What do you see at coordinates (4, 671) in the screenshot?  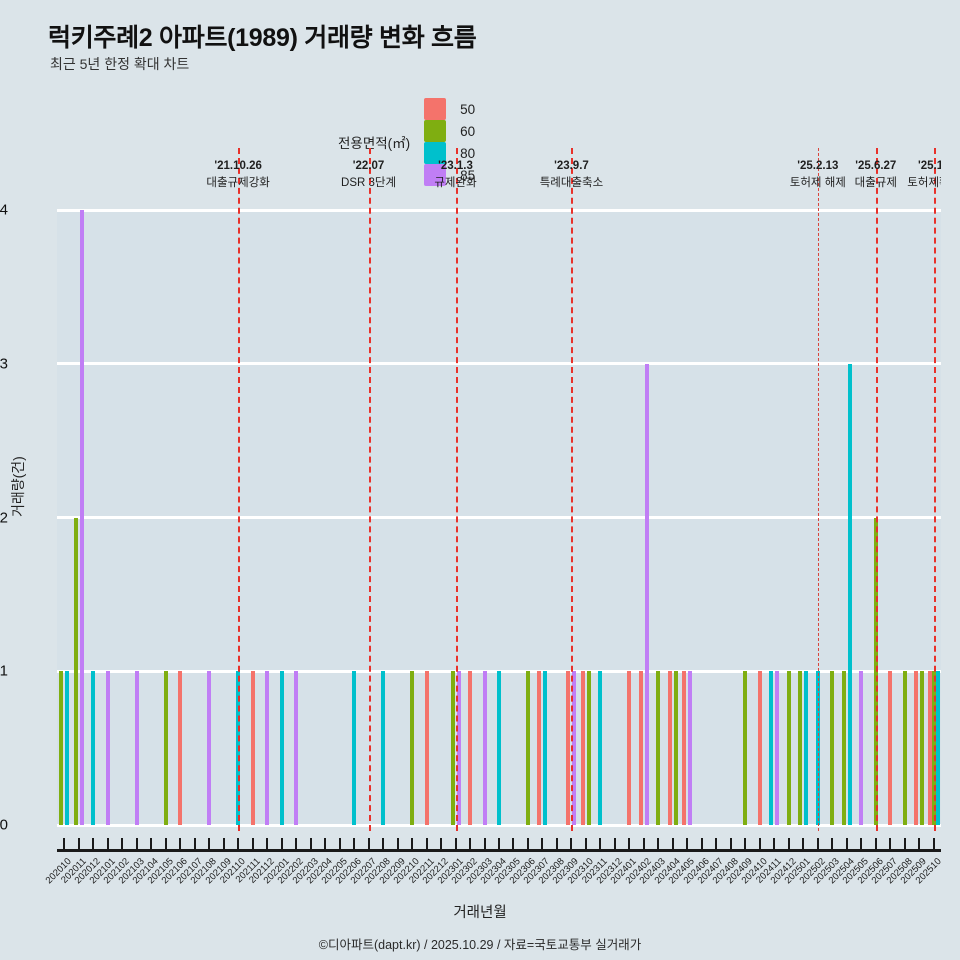 I see `y-tick-label-1: 1` at bounding box center [4, 671].